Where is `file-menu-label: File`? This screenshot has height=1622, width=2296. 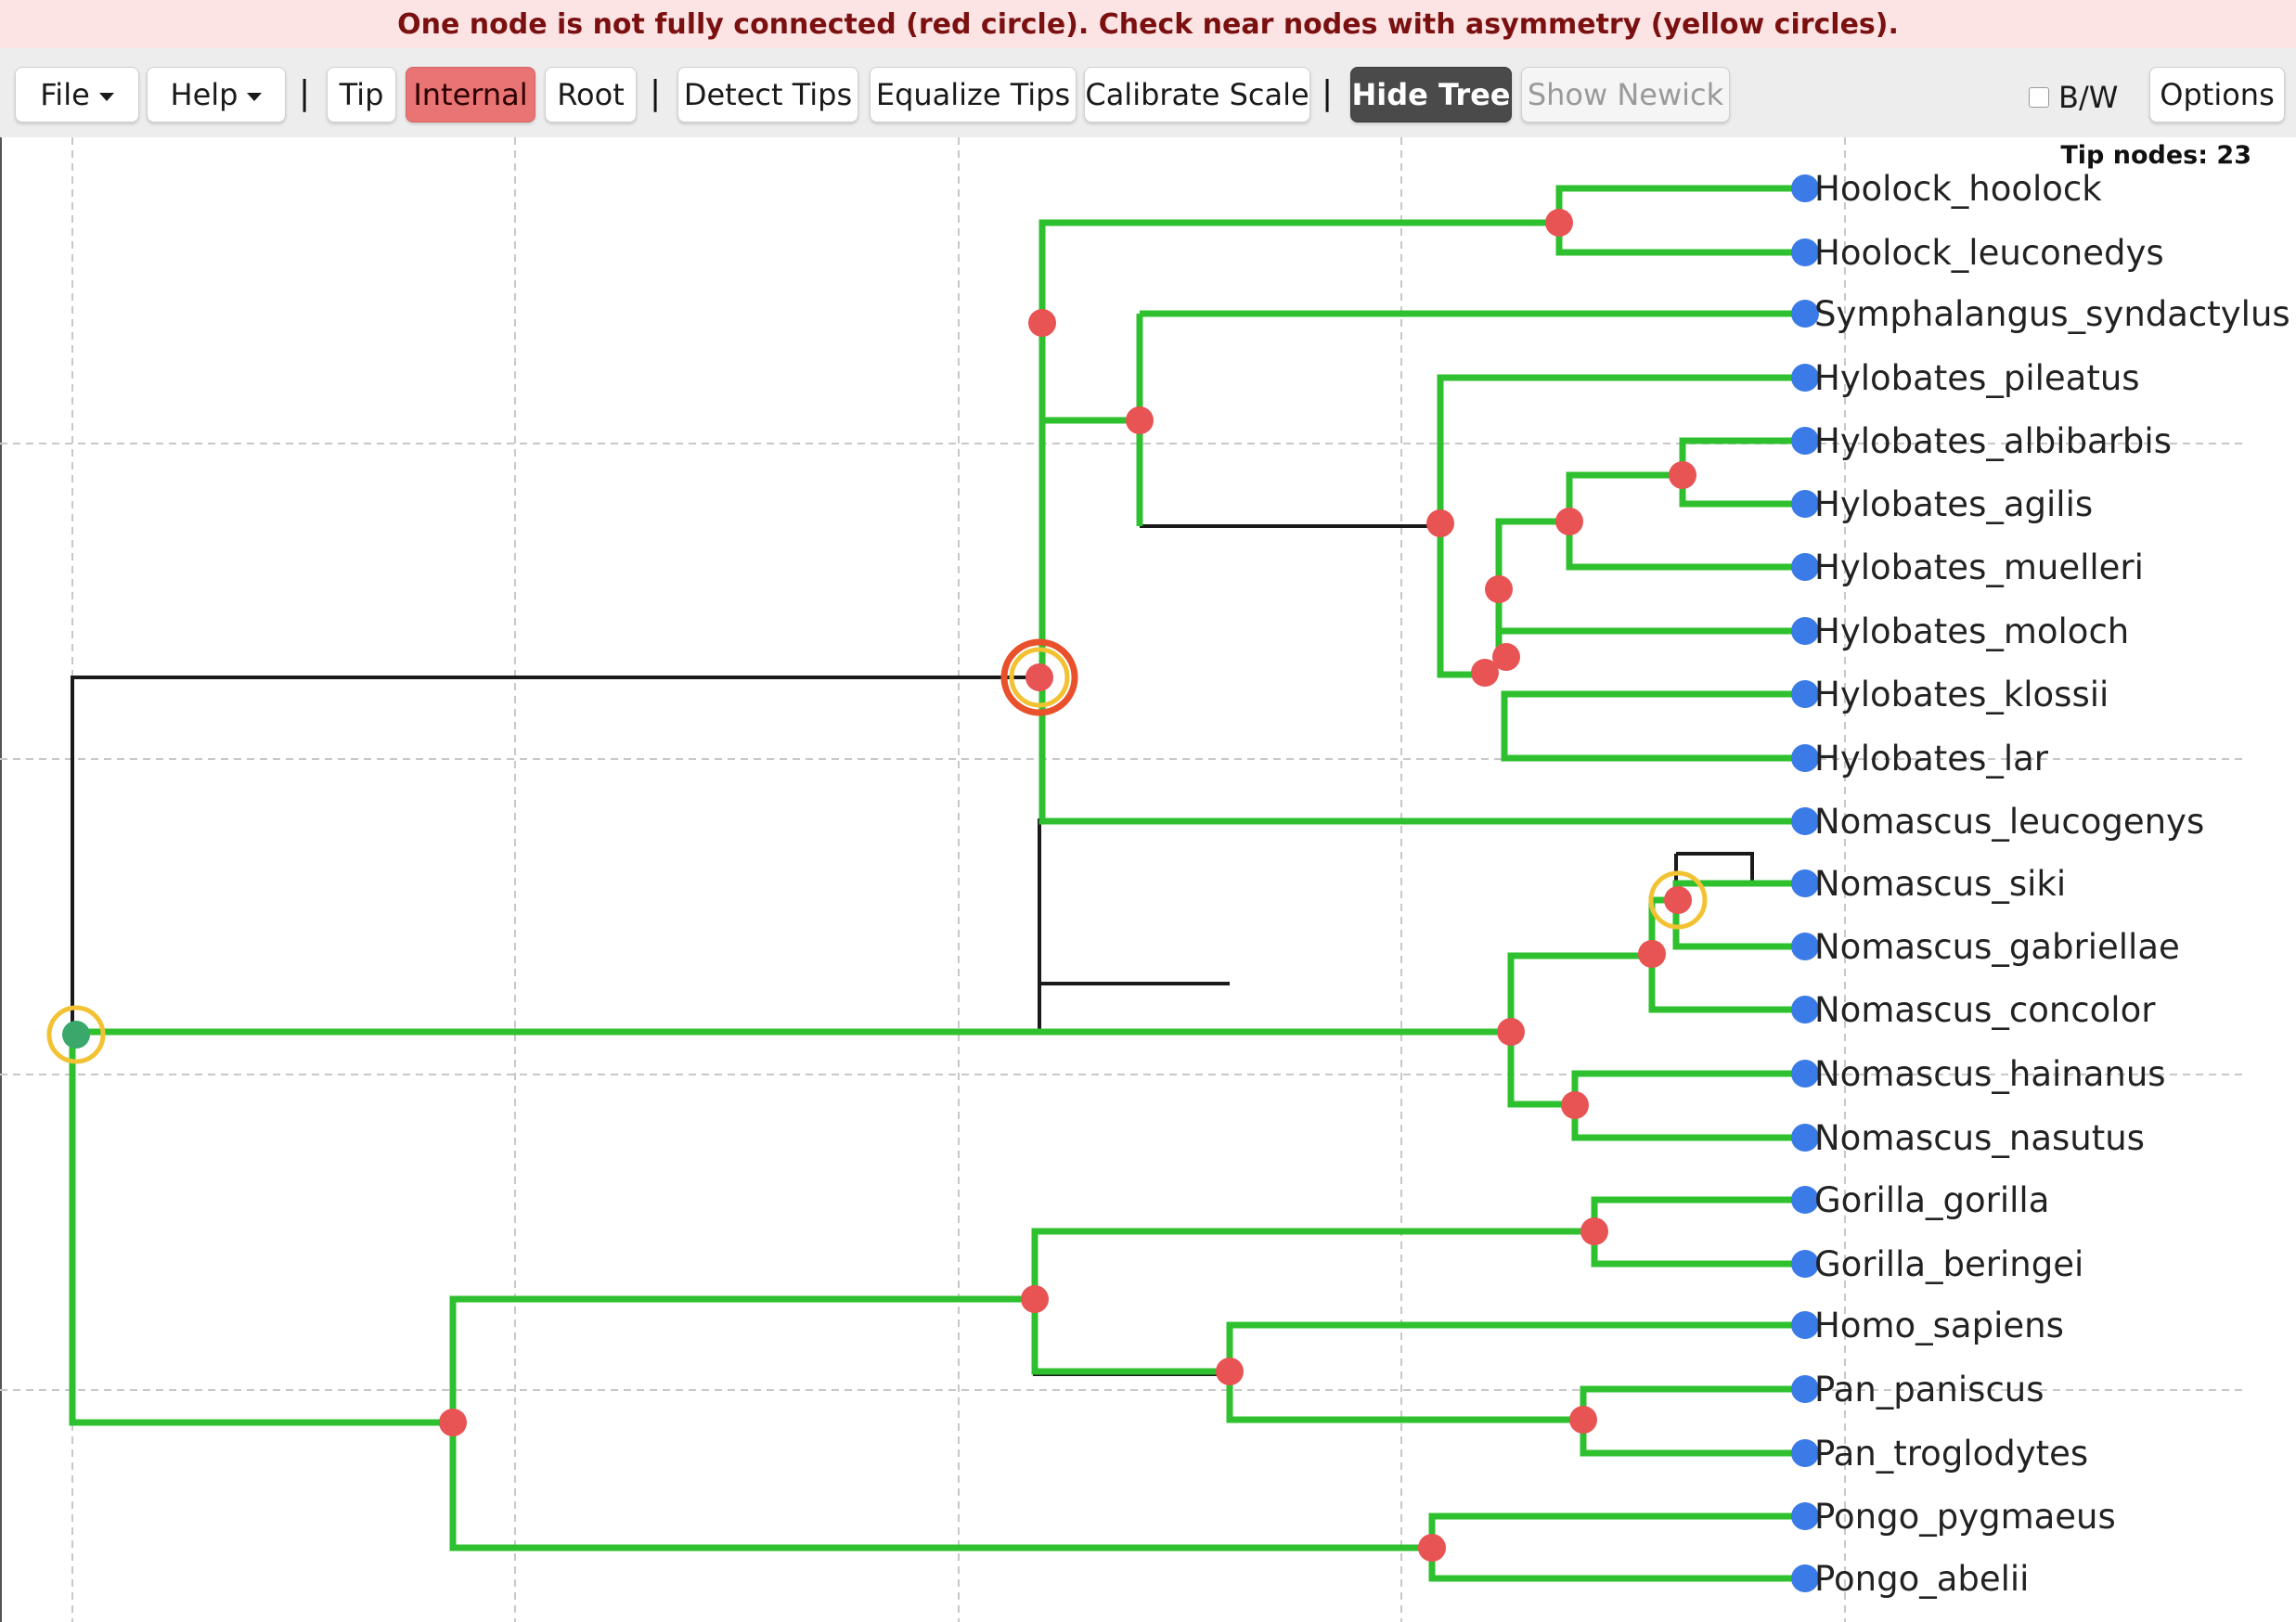 file-menu-label: File is located at coordinates (65, 94).